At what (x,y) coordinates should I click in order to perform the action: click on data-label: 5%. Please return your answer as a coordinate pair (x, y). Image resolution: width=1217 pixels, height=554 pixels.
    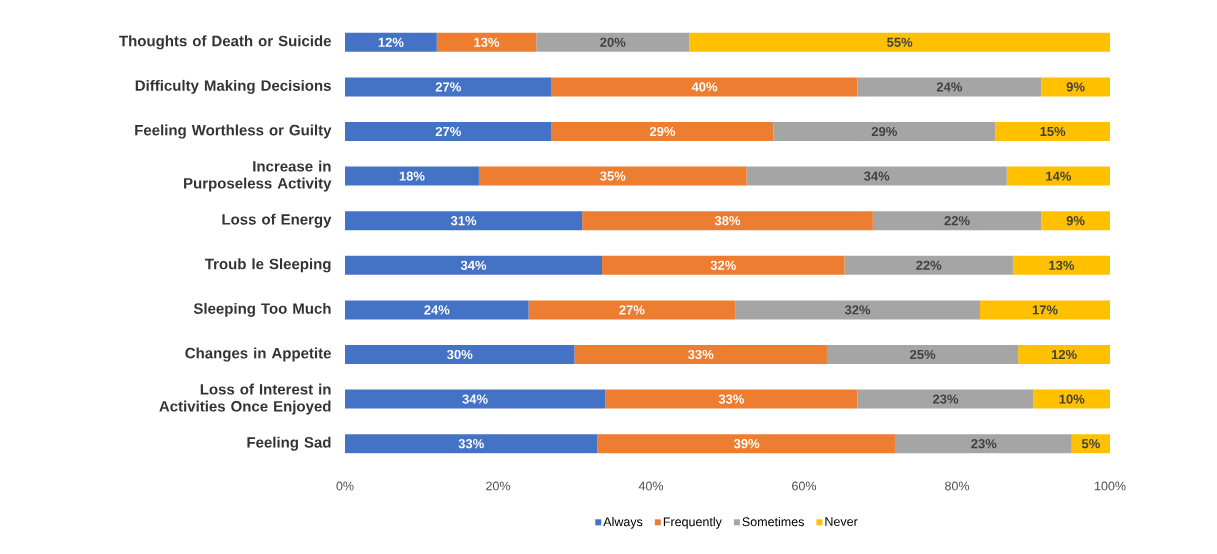
    Looking at the image, I should click on (1090, 444).